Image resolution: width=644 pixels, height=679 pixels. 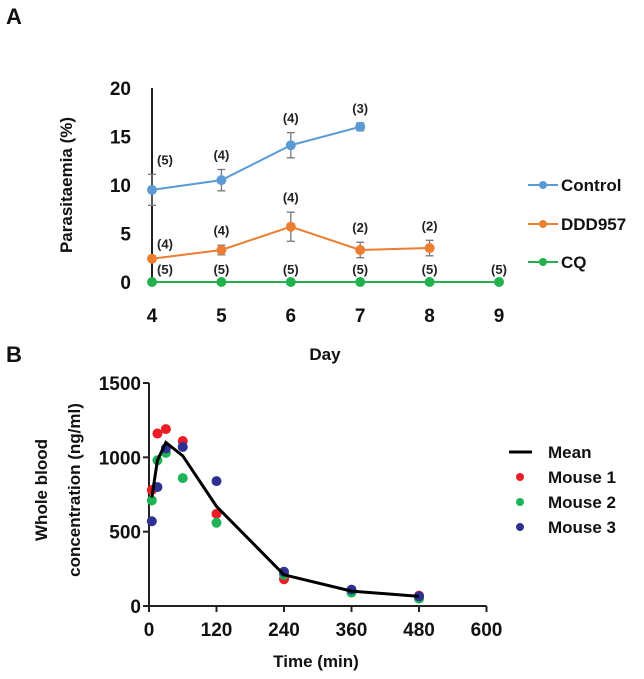 I want to click on y-axis-title-b-line1: Whole blood, so click(x=41, y=490).